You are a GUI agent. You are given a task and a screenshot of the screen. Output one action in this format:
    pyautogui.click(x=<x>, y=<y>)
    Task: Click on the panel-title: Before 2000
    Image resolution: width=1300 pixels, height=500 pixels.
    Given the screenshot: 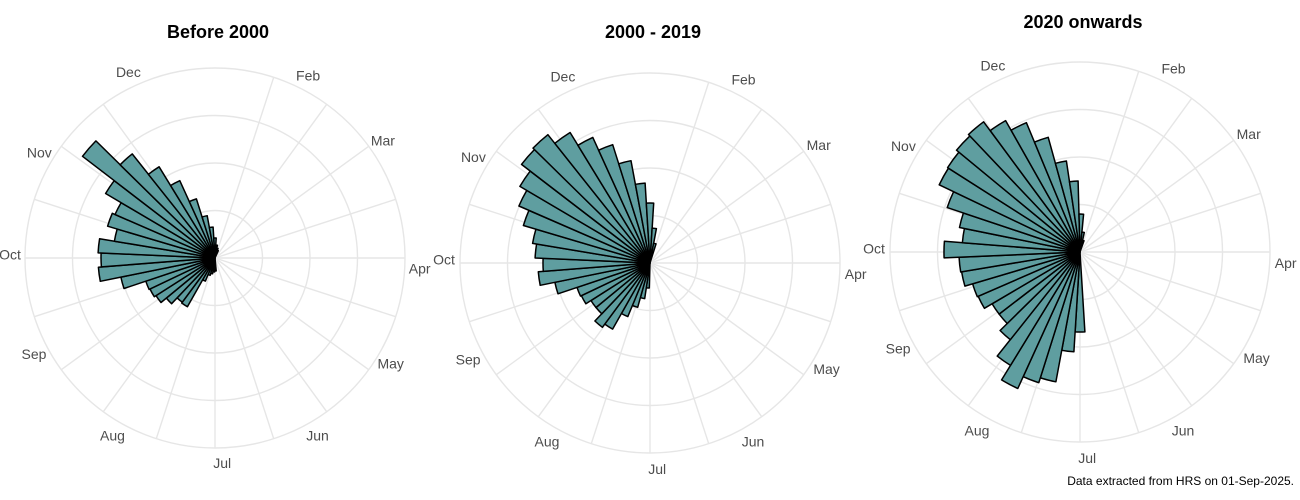 What is the action you would take?
    pyautogui.click(x=218, y=32)
    